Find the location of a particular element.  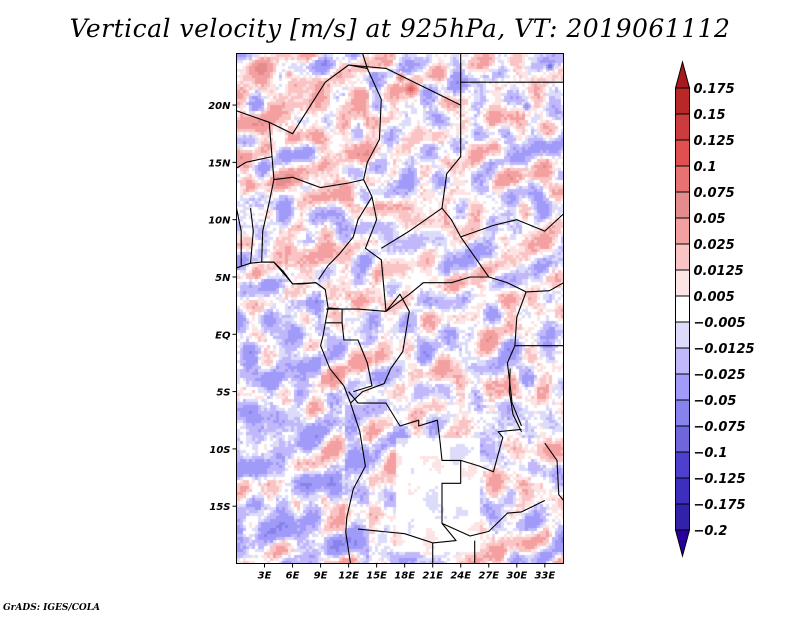

y-tick-label: 10S is located at coordinates (219, 450).